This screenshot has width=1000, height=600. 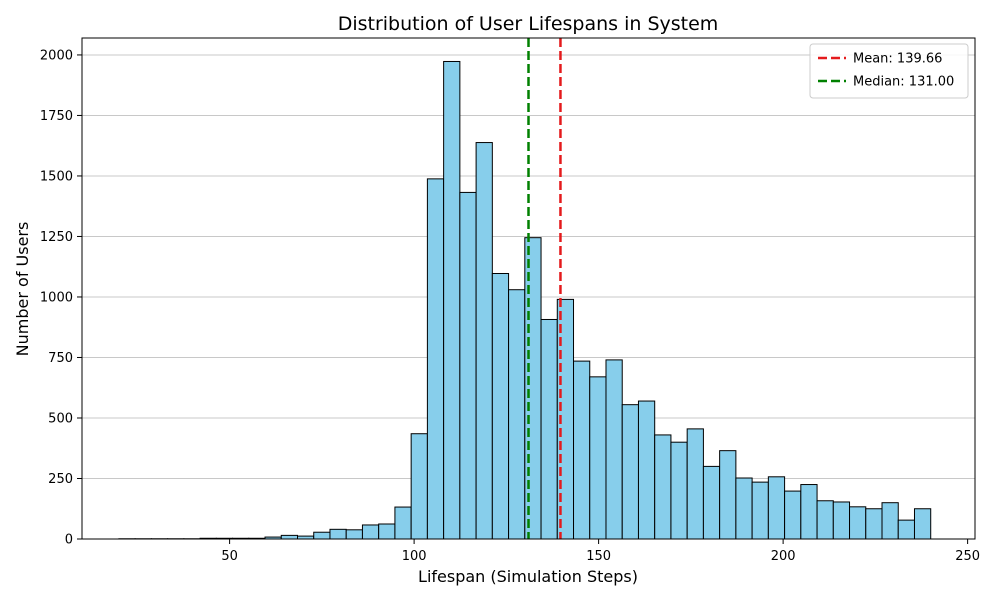 What do you see at coordinates (56, 176) in the screenshot?
I see `y-tick-label: 1500` at bounding box center [56, 176].